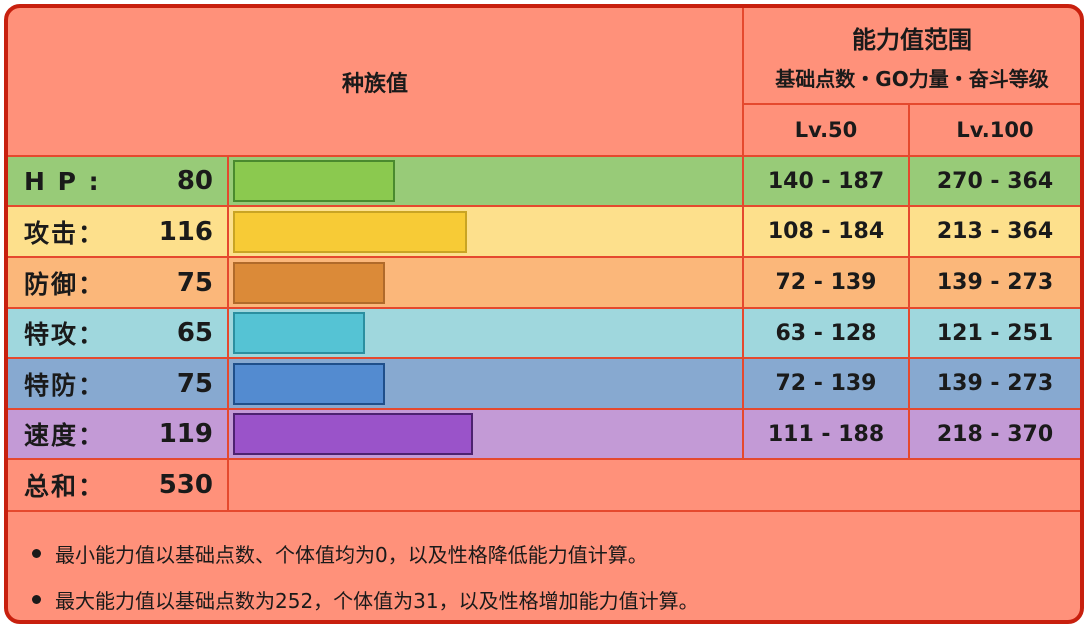 The width and height of the screenshot is (1090, 630). Describe the element at coordinates (118, 484) in the screenshot. I see `total-label: 总和： 530` at that location.